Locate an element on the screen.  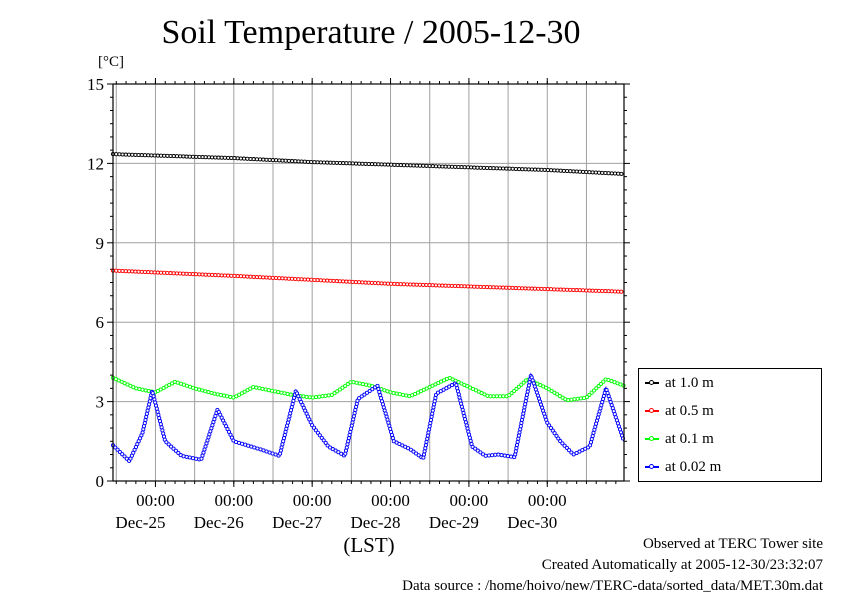
x-tick-label-date: Dec-25 is located at coordinates (140, 522).